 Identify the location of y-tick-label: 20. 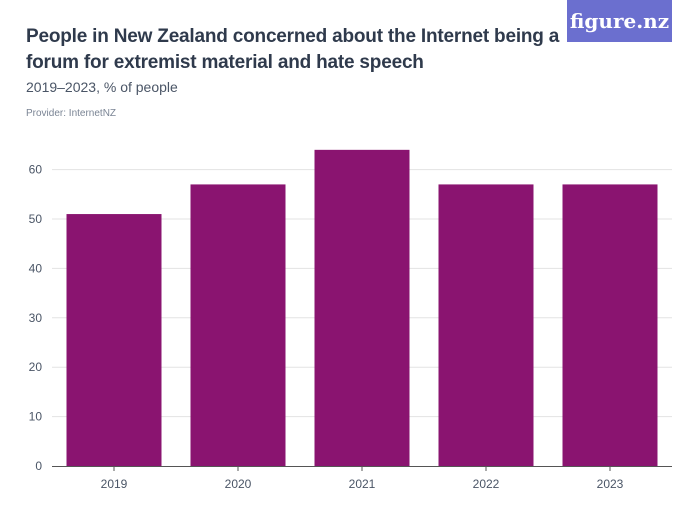
(36, 367).